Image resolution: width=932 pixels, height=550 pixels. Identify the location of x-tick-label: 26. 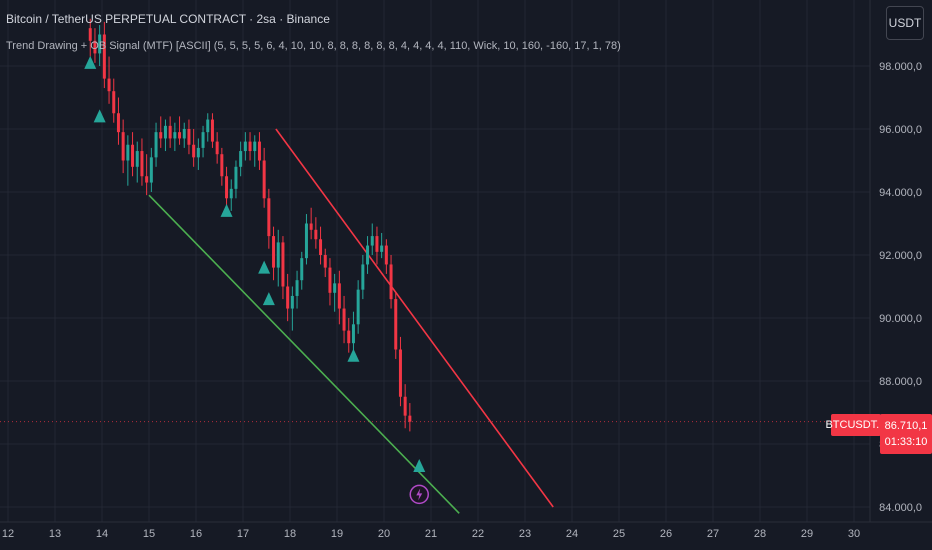
(666, 534).